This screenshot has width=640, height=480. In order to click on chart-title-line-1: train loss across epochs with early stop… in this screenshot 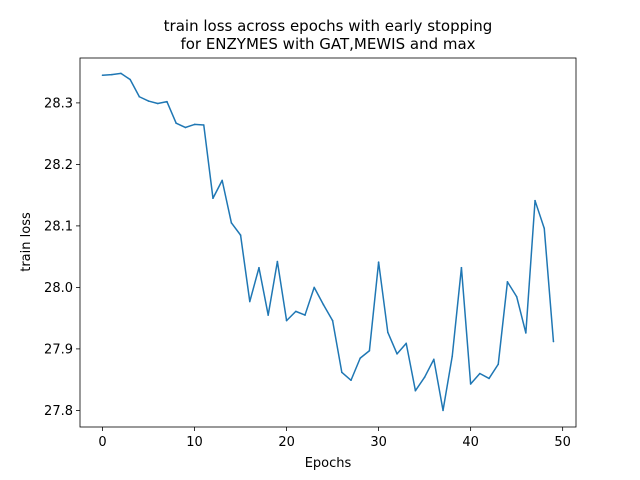, I will do `click(328, 26)`.